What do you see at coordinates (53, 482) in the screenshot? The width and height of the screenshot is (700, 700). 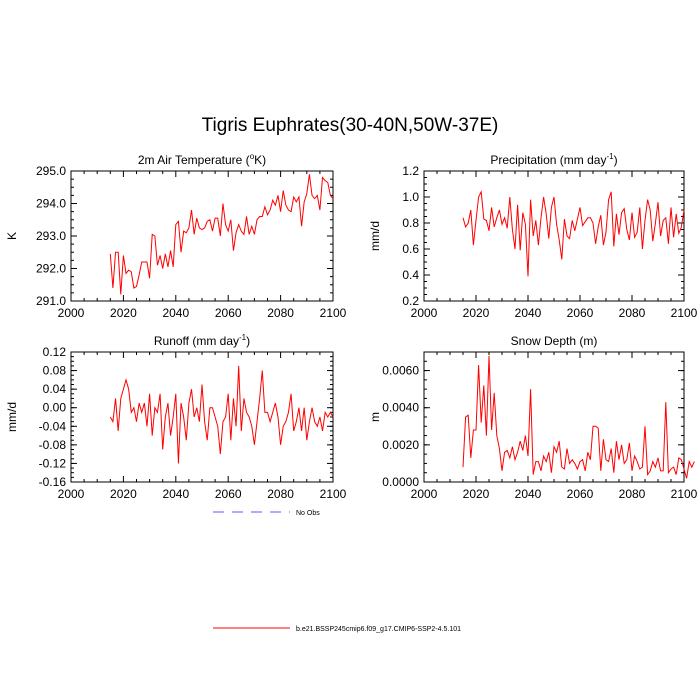 I see `y-tick-label: -0.16` at bounding box center [53, 482].